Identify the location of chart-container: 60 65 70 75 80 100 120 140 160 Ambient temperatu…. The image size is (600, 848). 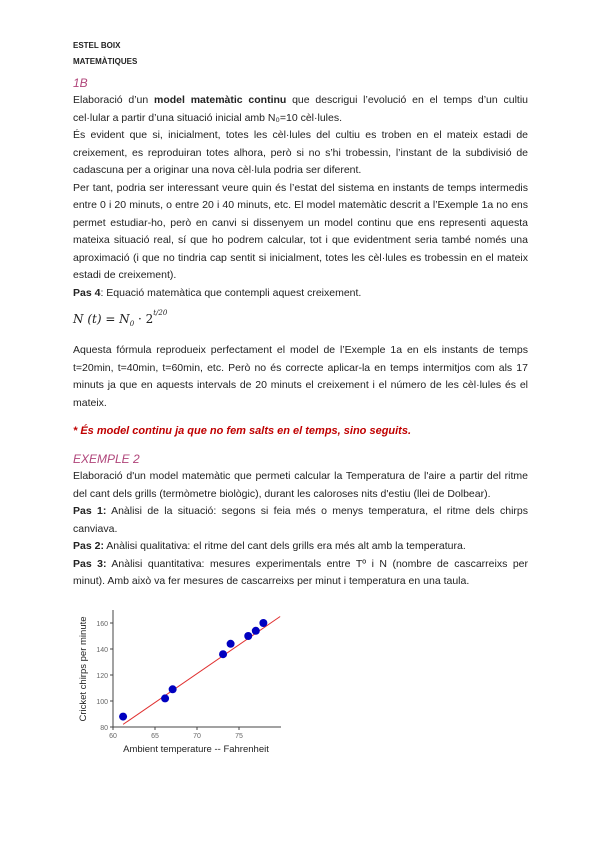
(294, 678).